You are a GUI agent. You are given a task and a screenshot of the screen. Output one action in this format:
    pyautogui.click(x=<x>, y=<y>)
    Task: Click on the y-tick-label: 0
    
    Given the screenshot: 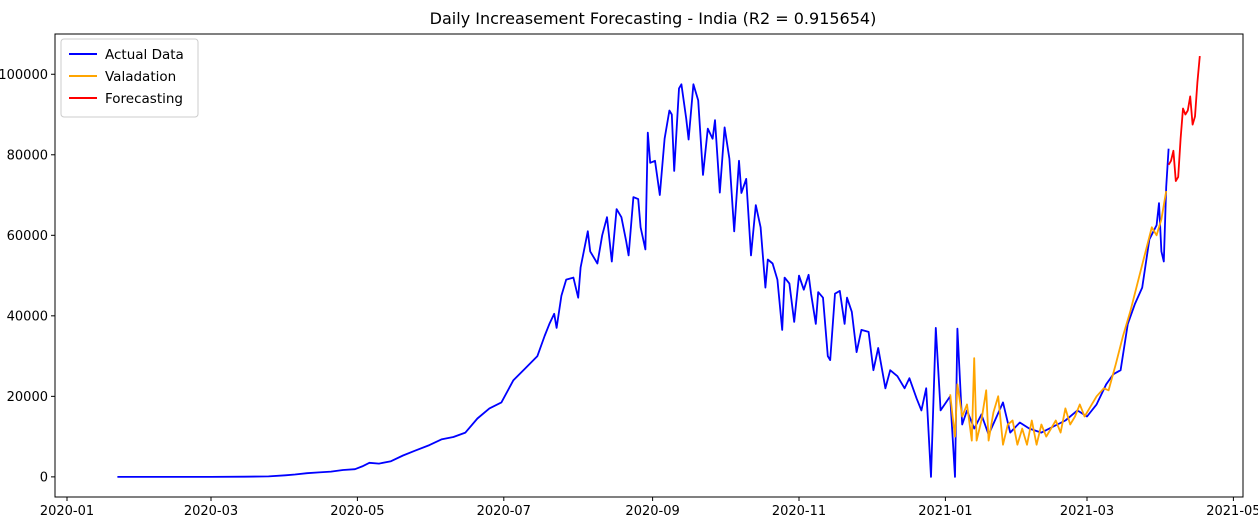 What is the action you would take?
    pyautogui.click(x=44, y=477)
    